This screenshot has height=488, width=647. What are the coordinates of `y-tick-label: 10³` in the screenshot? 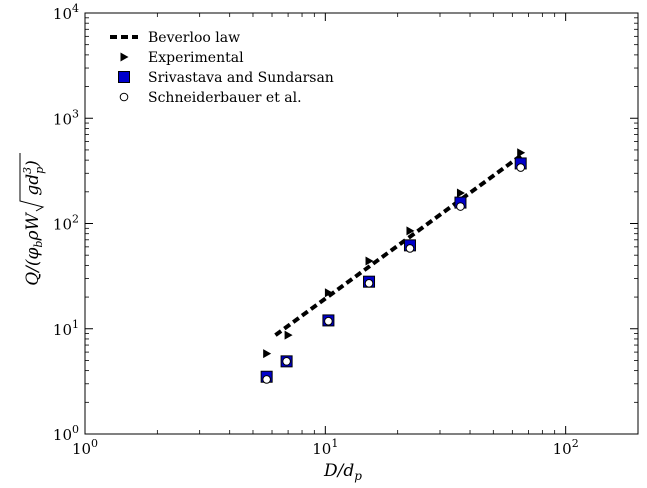 It's located at (66, 117).